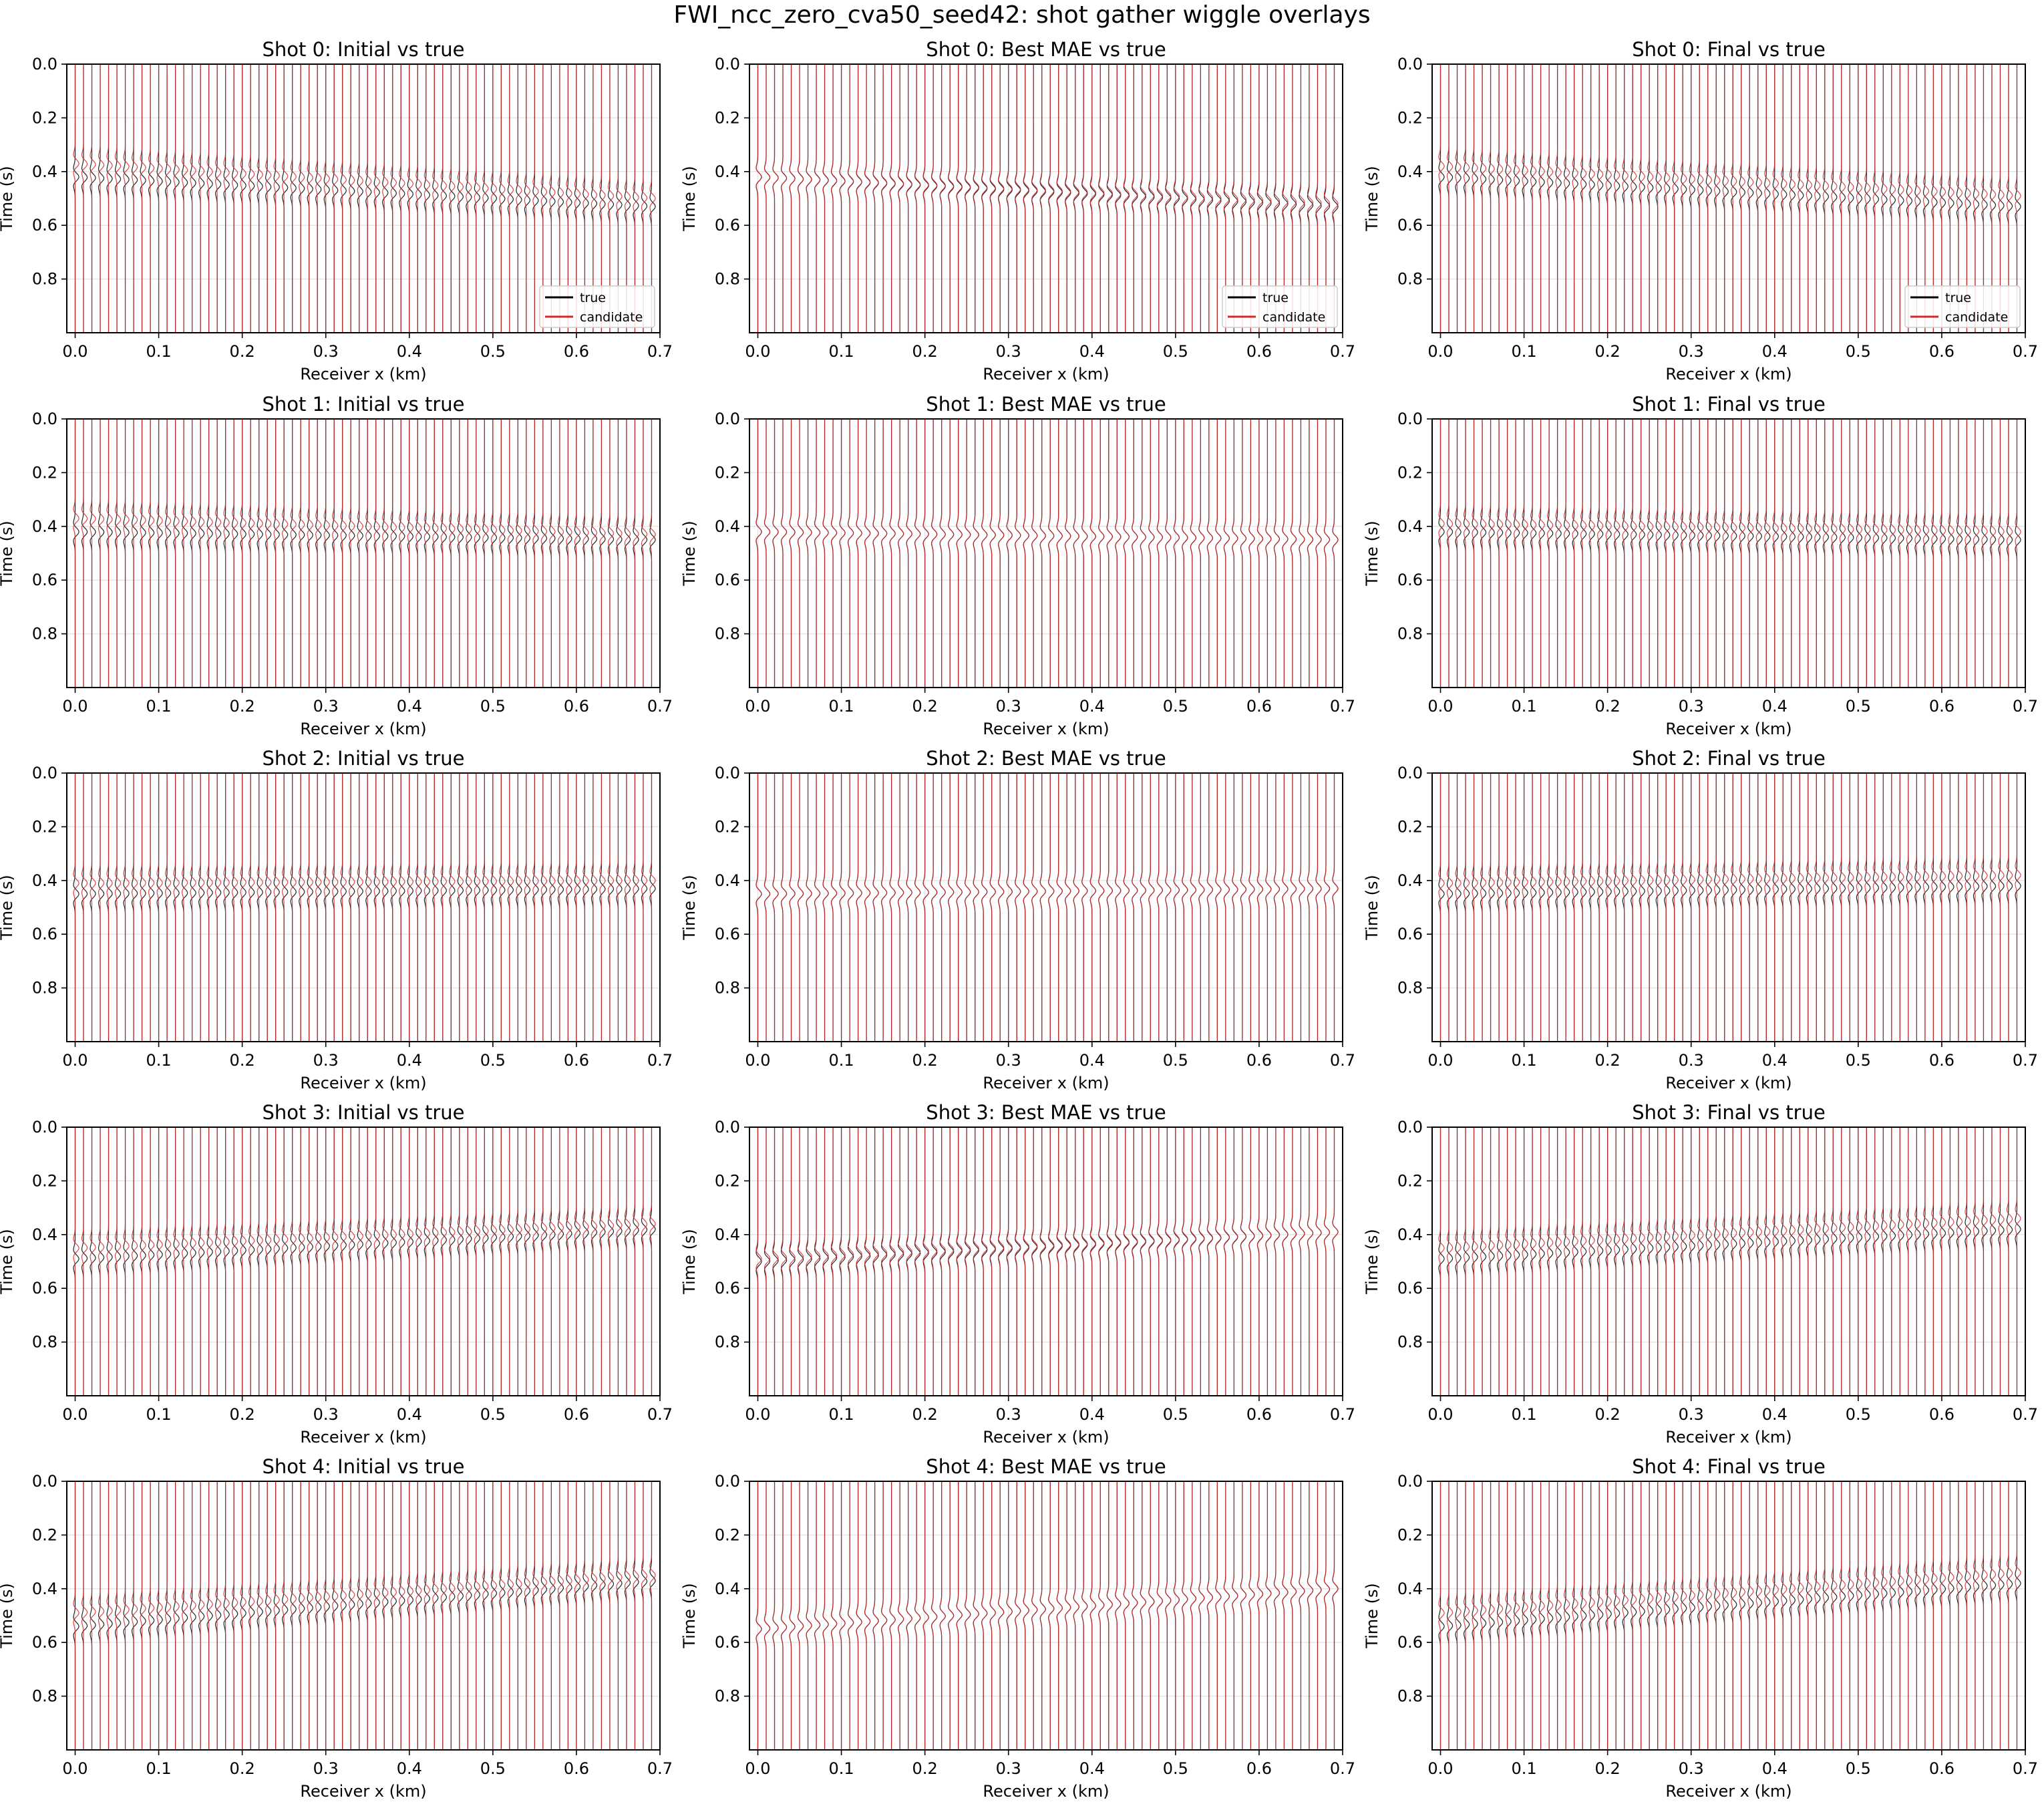 The height and width of the screenshot is (1804, 2044). Describe the element at coordinates (728, 773) in the screenshot. I see `y-tick-label: 0.0` at that location.